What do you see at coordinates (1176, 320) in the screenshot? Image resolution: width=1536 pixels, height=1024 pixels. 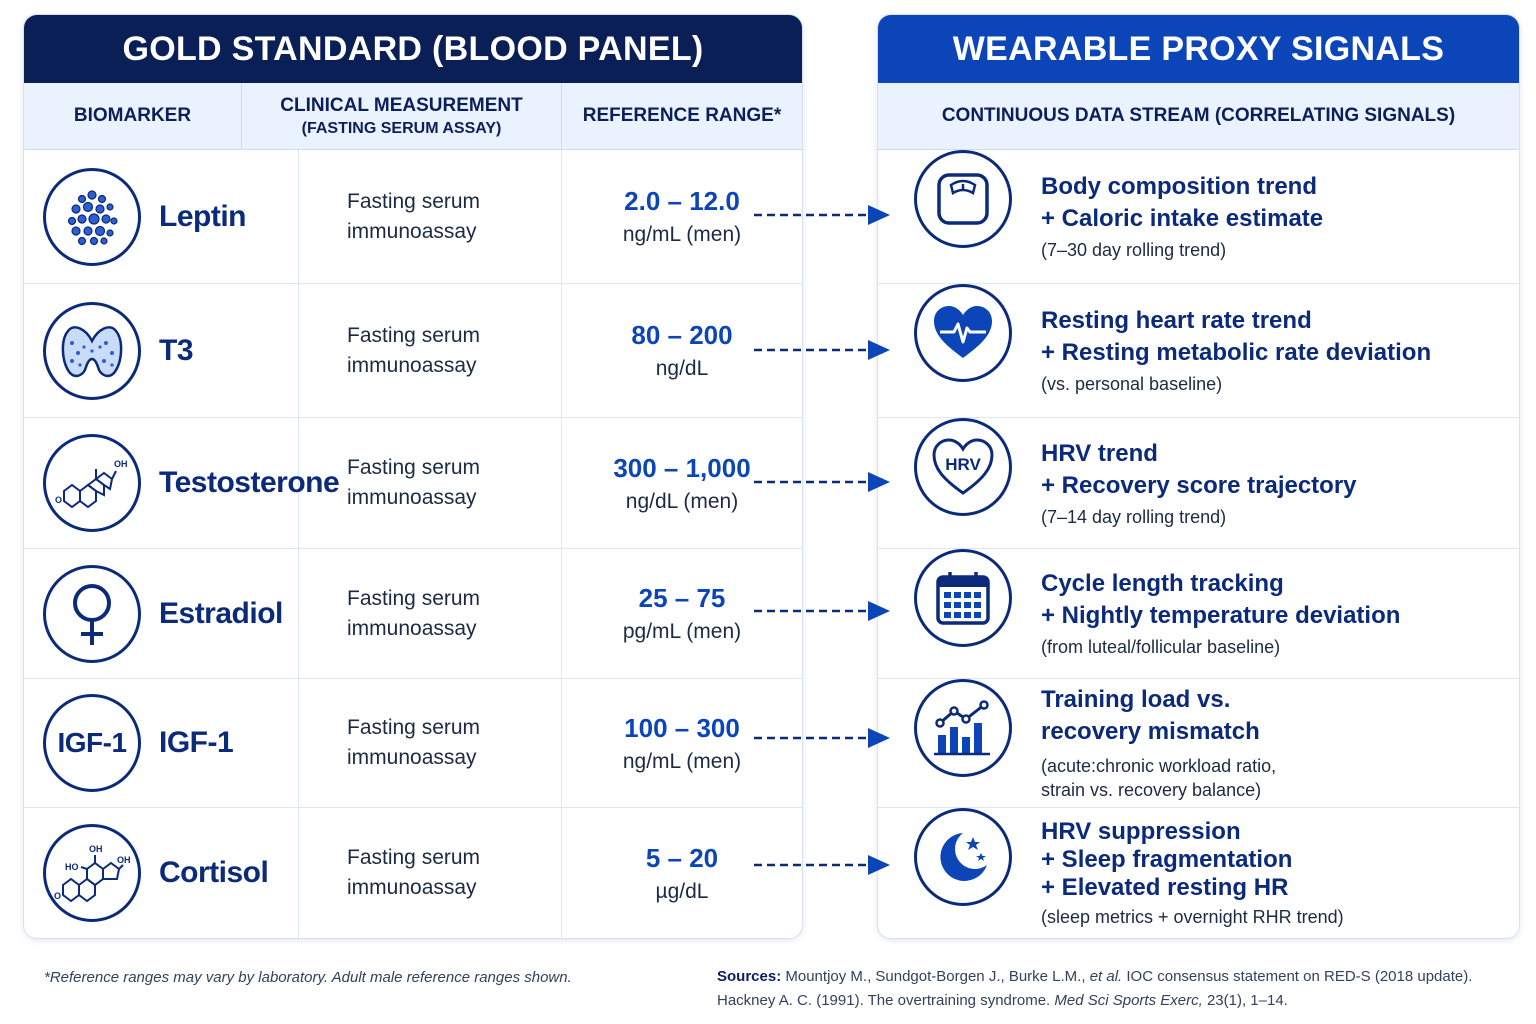 I see `signal-line: Resting heart rate trend` at bounding box center [1176, 320].